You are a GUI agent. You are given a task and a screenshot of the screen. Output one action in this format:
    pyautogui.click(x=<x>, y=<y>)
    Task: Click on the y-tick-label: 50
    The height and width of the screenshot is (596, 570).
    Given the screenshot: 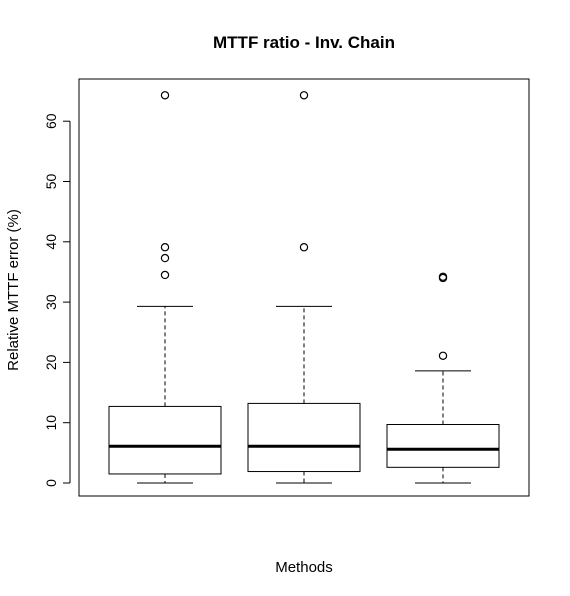 What is the action you would take?
    pyautogui.click(x=51, y=182)
    